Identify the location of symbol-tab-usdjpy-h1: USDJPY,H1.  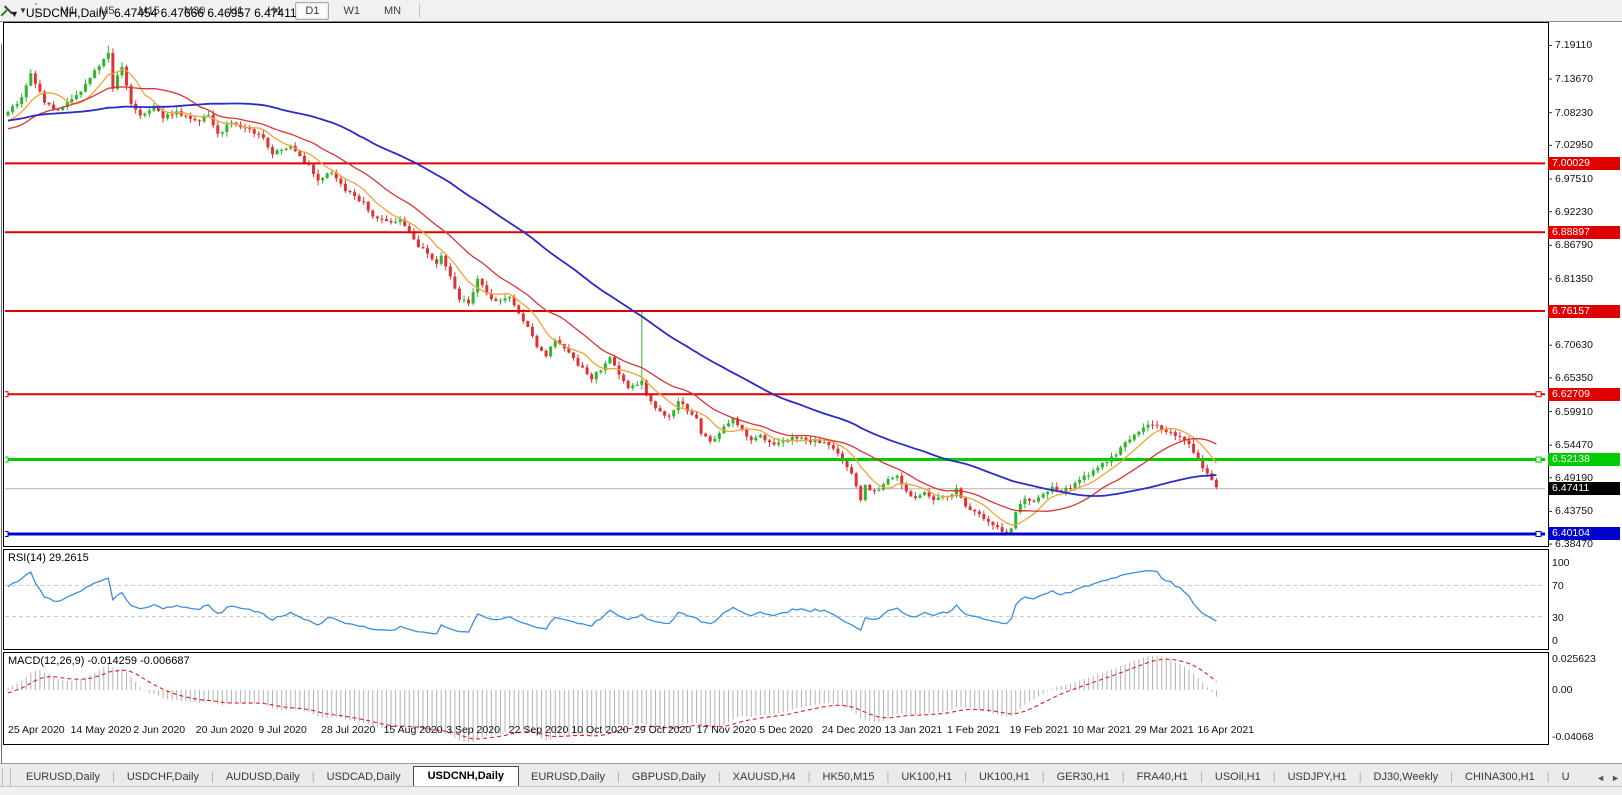
(1317, 777).